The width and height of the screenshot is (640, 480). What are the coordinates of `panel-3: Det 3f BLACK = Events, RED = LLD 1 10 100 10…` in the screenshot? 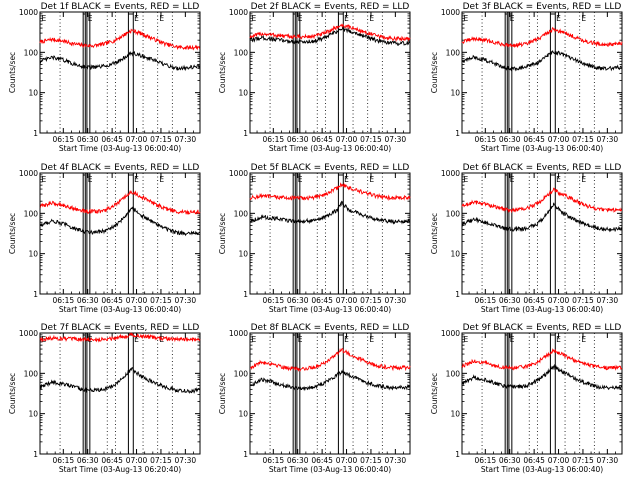 It's located at (526, 77).